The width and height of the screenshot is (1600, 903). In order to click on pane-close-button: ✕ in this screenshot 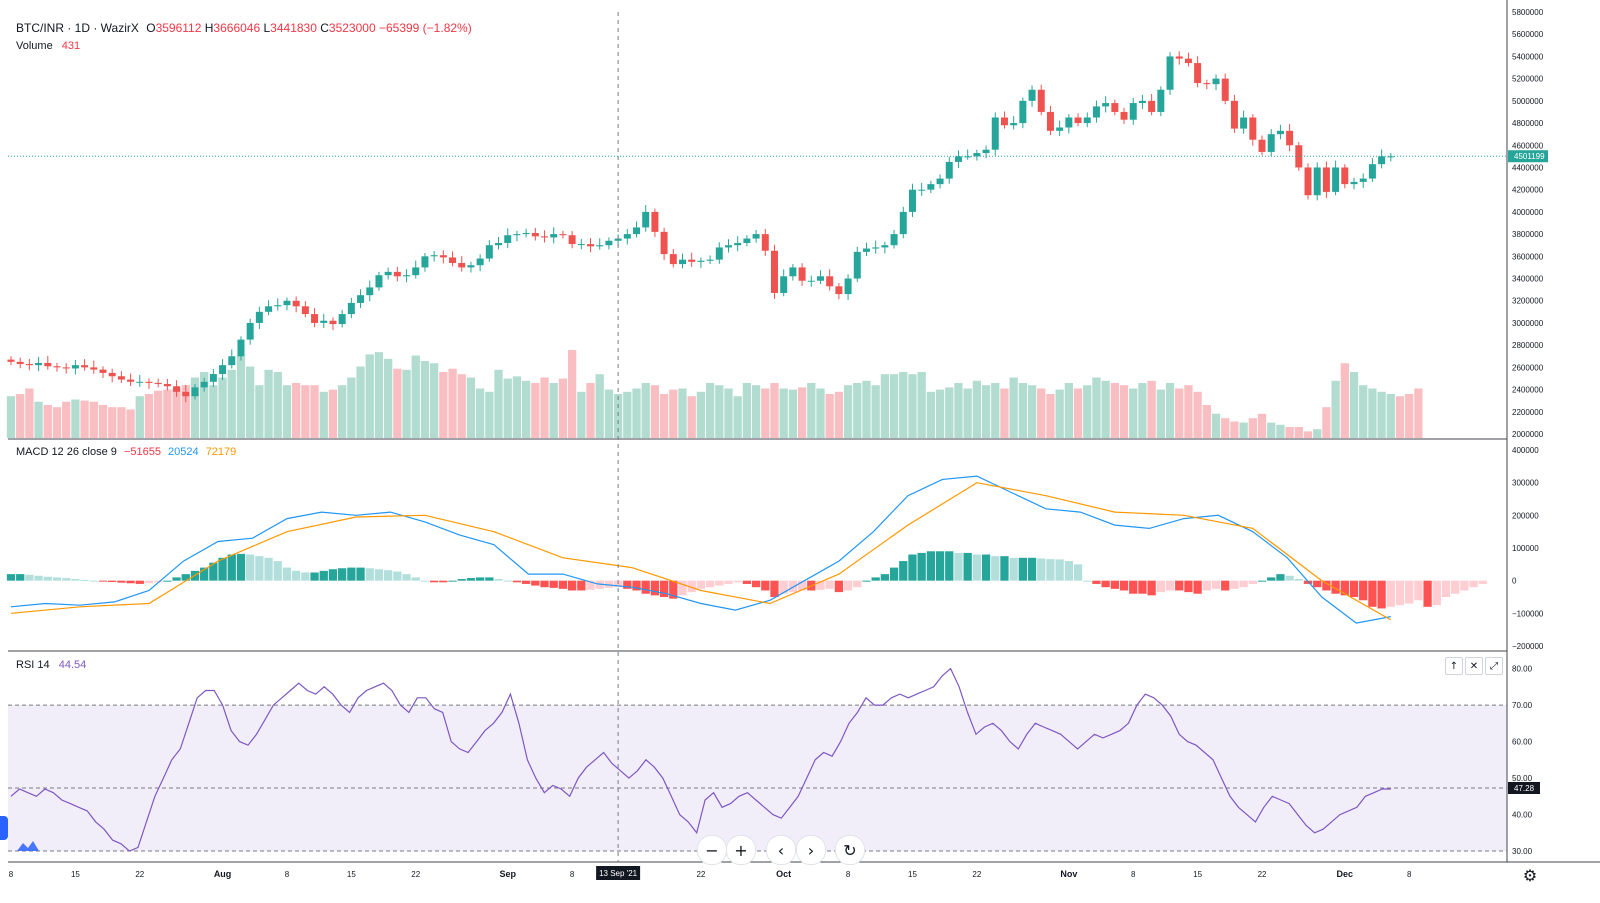, I will do `click(1474, 666)`.